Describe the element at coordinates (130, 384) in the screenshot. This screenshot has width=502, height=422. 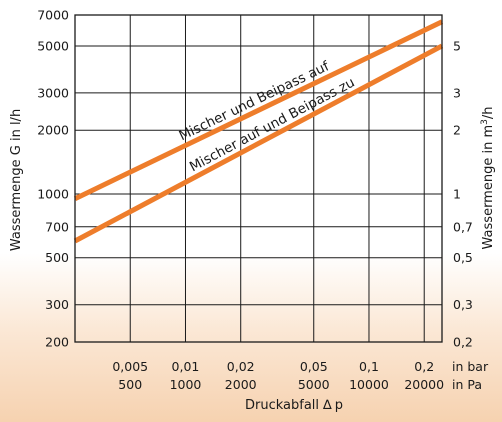
I see `x-tick-label-pa-0: 500` at that location.